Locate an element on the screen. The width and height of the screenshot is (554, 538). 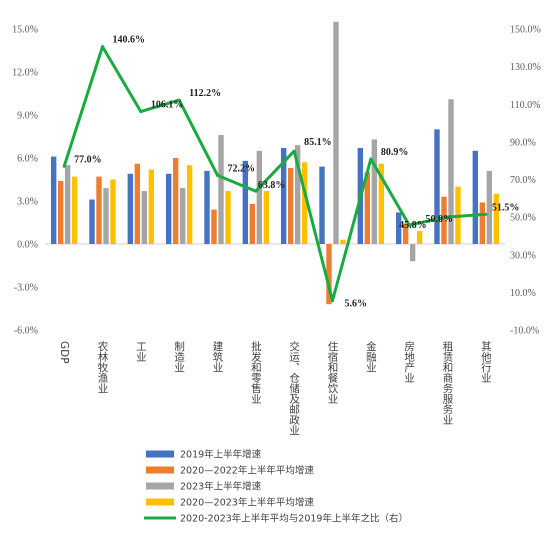
legend-label-4: 2020-2023年上半年平均与2019年上半年之比（右） is located at coordinates (294, 519).